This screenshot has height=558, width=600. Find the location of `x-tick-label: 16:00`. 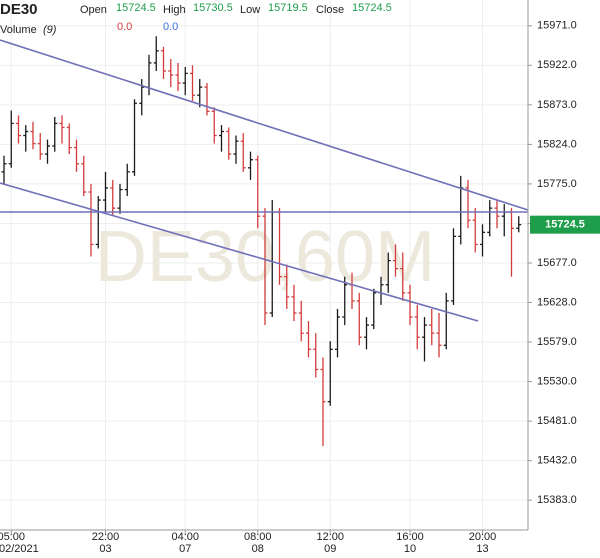

x-tick-label: 16:00 is located at coordinates (410, 537).